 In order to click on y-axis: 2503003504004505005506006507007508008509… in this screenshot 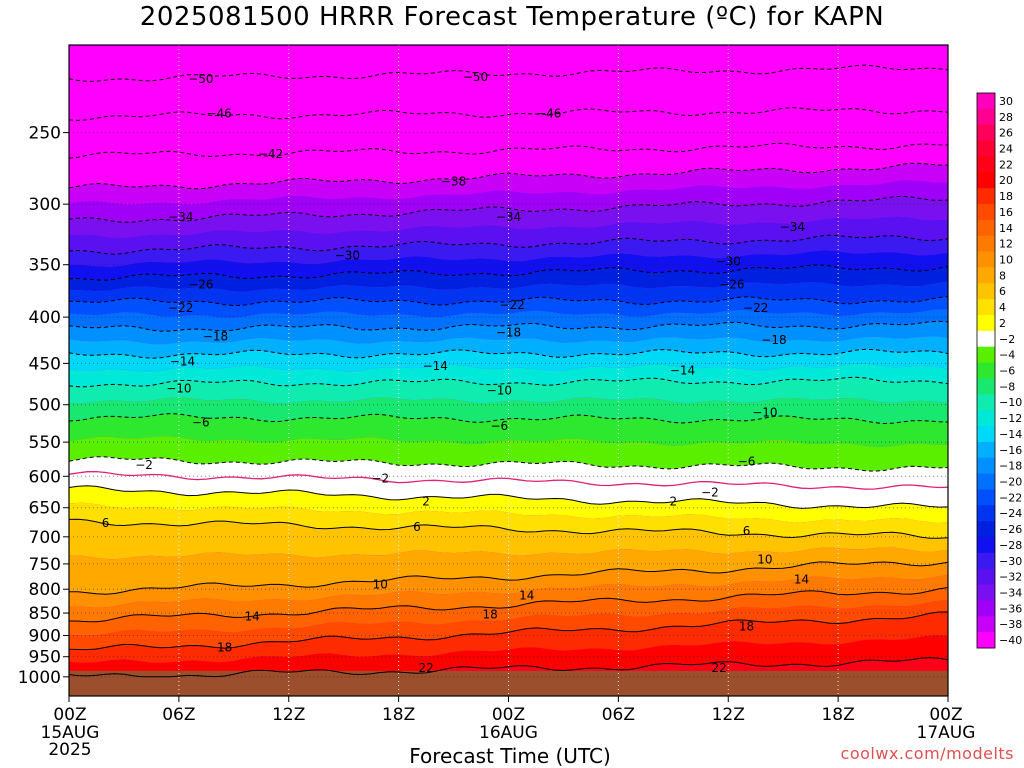, I will do `click(43, 406)`.